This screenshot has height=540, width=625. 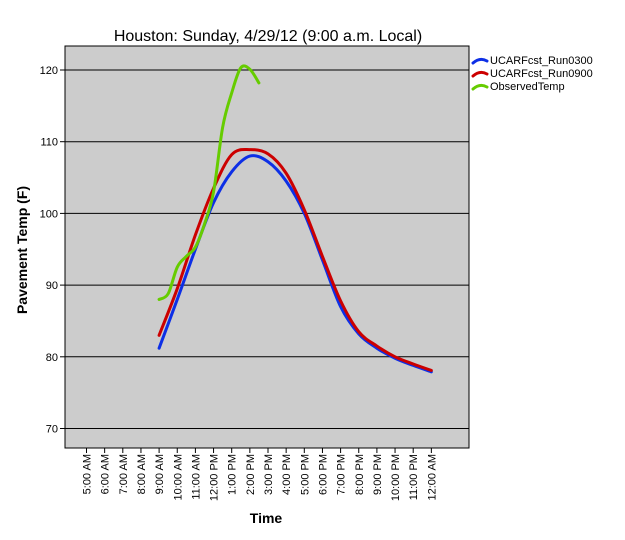 I want to click on x-tick-label: 3:00 PM, so click(x=269, y=474).